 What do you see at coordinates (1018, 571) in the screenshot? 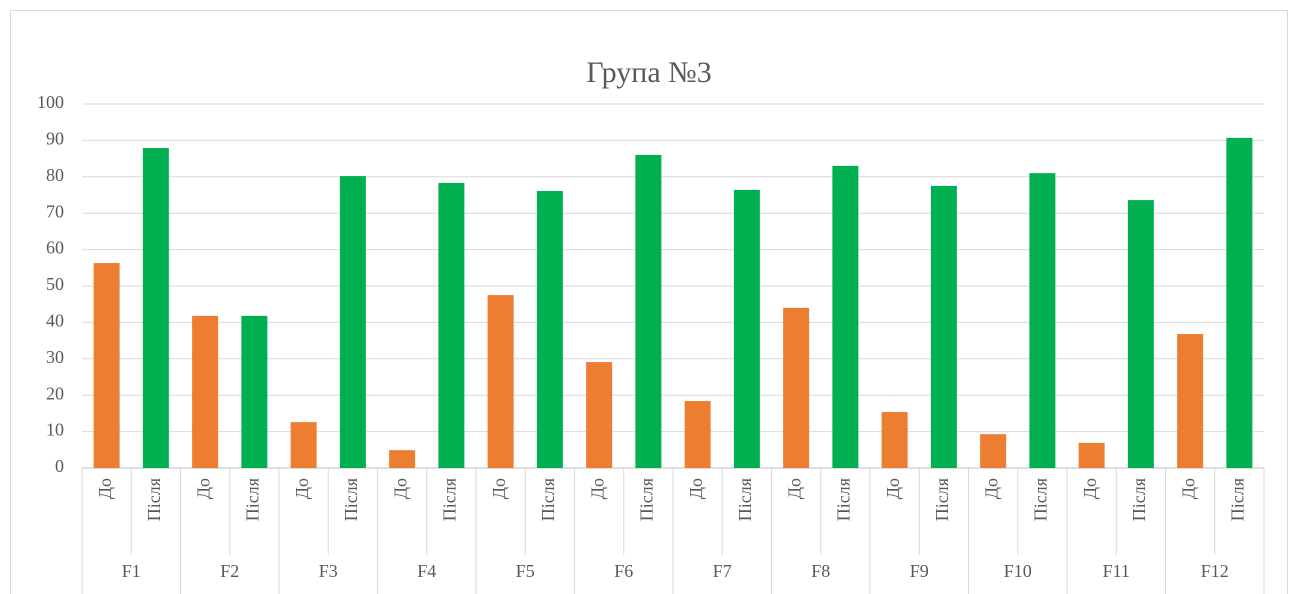
I see `x-group-label: F10` at bounding box center [1018, 571].